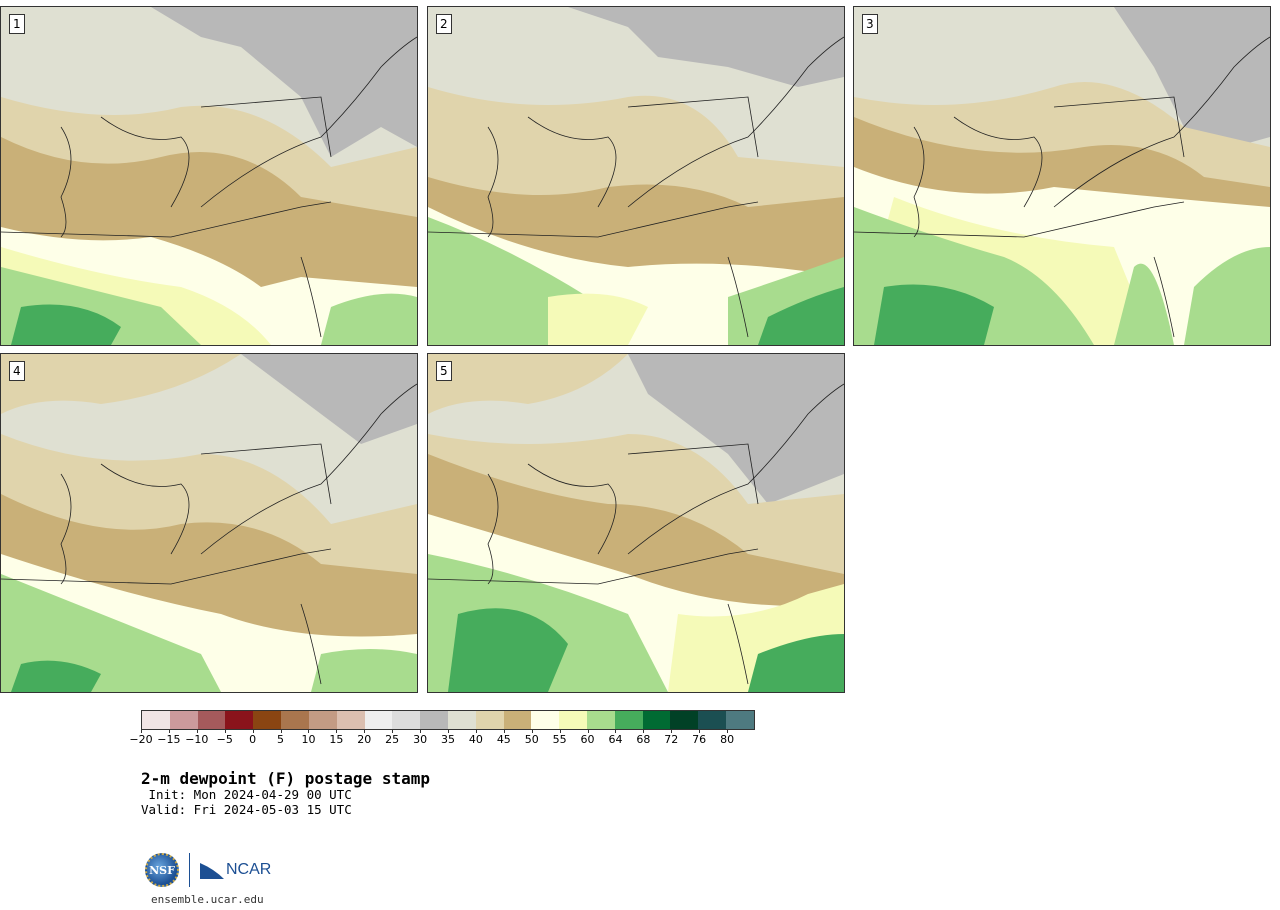 The image size is (1280, 910). Describe the element at coordinates (444, 371) in the screenshot. I see `panel-number: 5` at that location.